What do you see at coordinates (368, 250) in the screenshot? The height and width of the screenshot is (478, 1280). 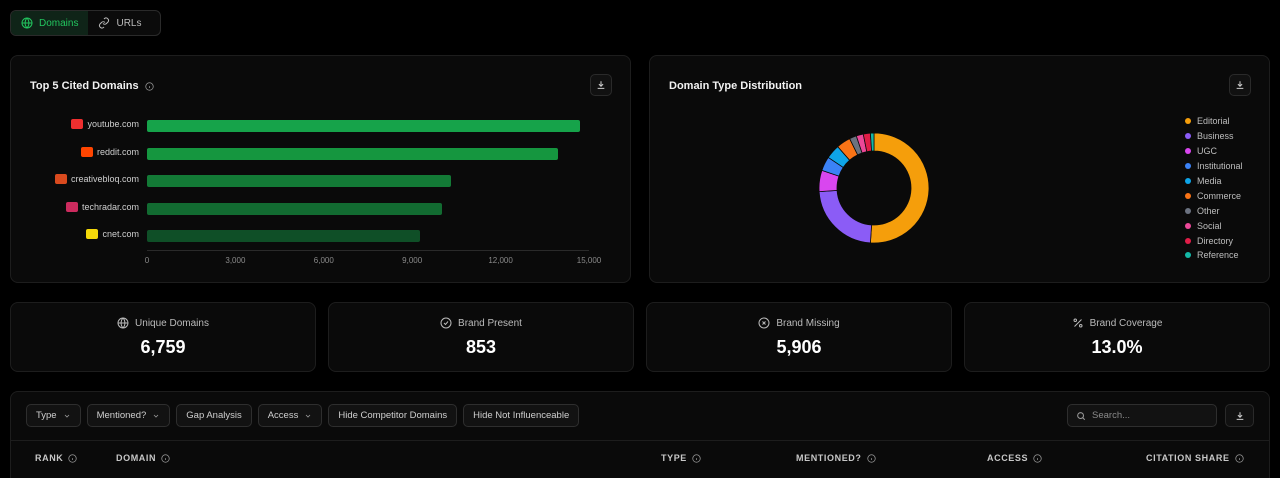 I see `x-axis-line` at bounding box center [368, 250].